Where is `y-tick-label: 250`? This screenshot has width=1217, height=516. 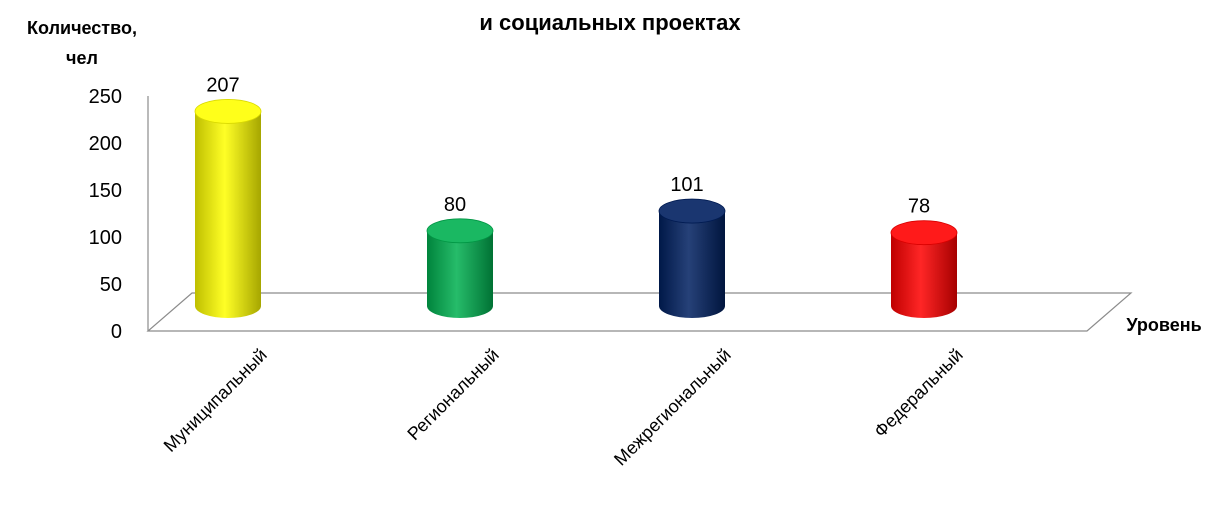 y-tick-label: 250 is located at coordinates (105, 97).